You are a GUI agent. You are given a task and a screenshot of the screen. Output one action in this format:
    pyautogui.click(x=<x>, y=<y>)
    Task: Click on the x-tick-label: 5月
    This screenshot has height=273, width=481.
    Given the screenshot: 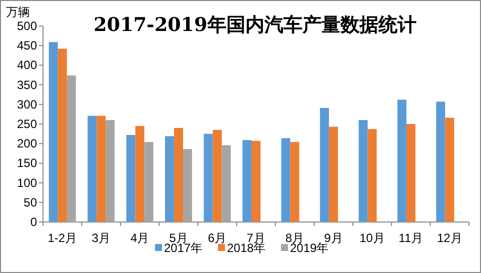 What is the action you would take?
    pyautogui.click(x=178, y=238)
    